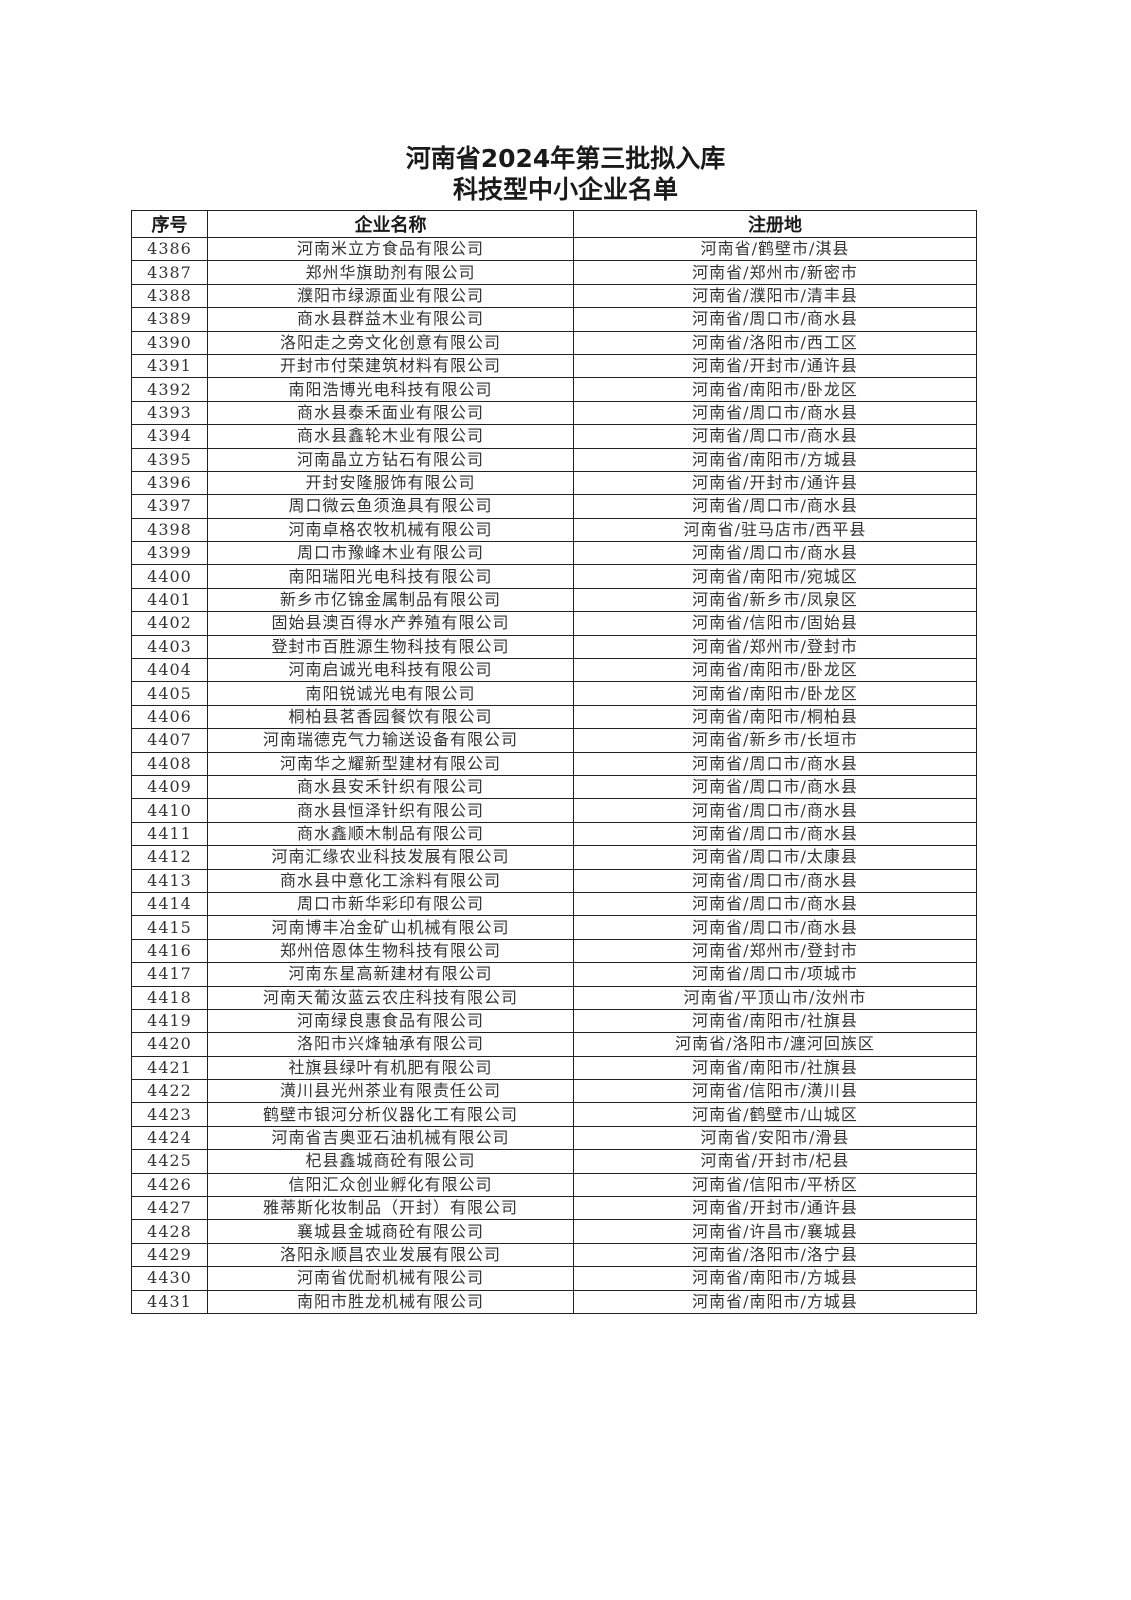 The width and height of the screenshot is (1131, 1600). I want to click on cell-enterprise-name: 河南省优耐机械有限公司, so click(390, 1278).